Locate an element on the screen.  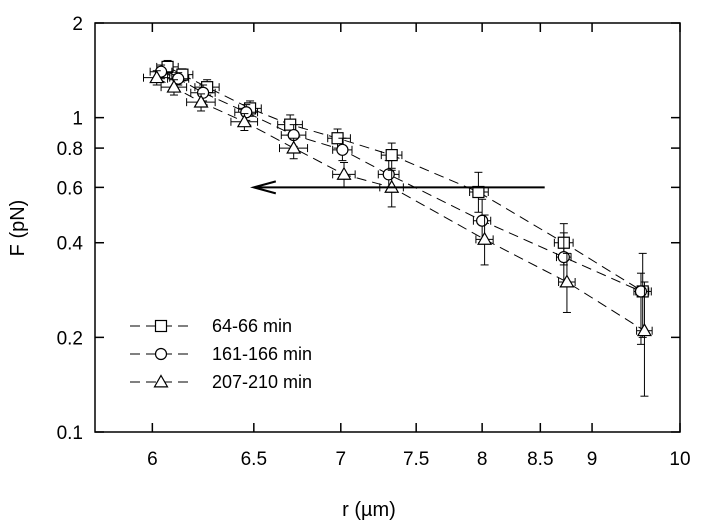
x-axis-title: r (µm) is located at coordinates (369, 510).